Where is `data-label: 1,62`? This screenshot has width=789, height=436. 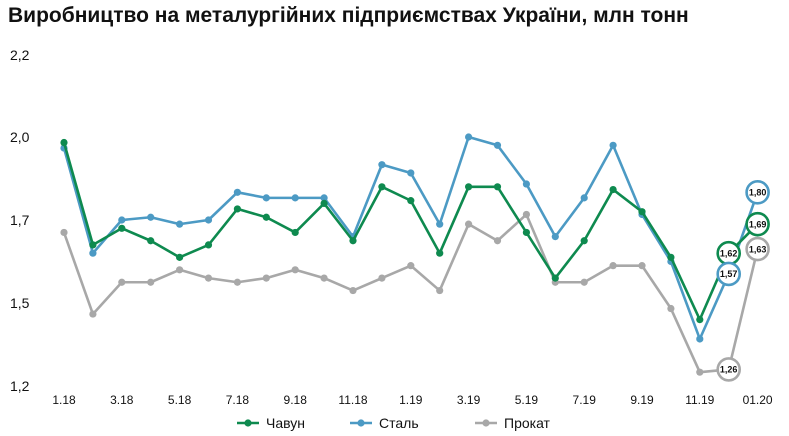
data-label: 1,62 is located at coordinates (729, 253).